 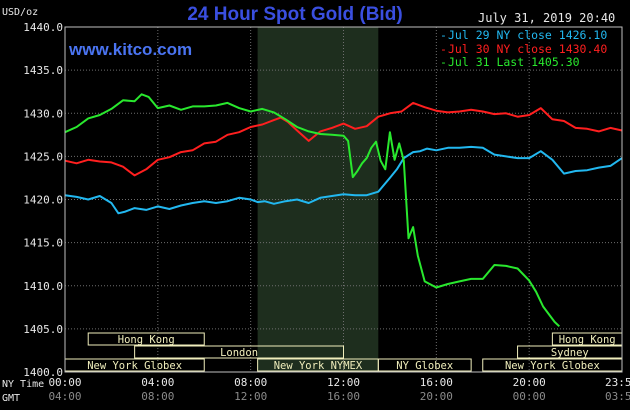 I want to click on x-tick-label-ny: 00:00, so click(x=64, y=382).